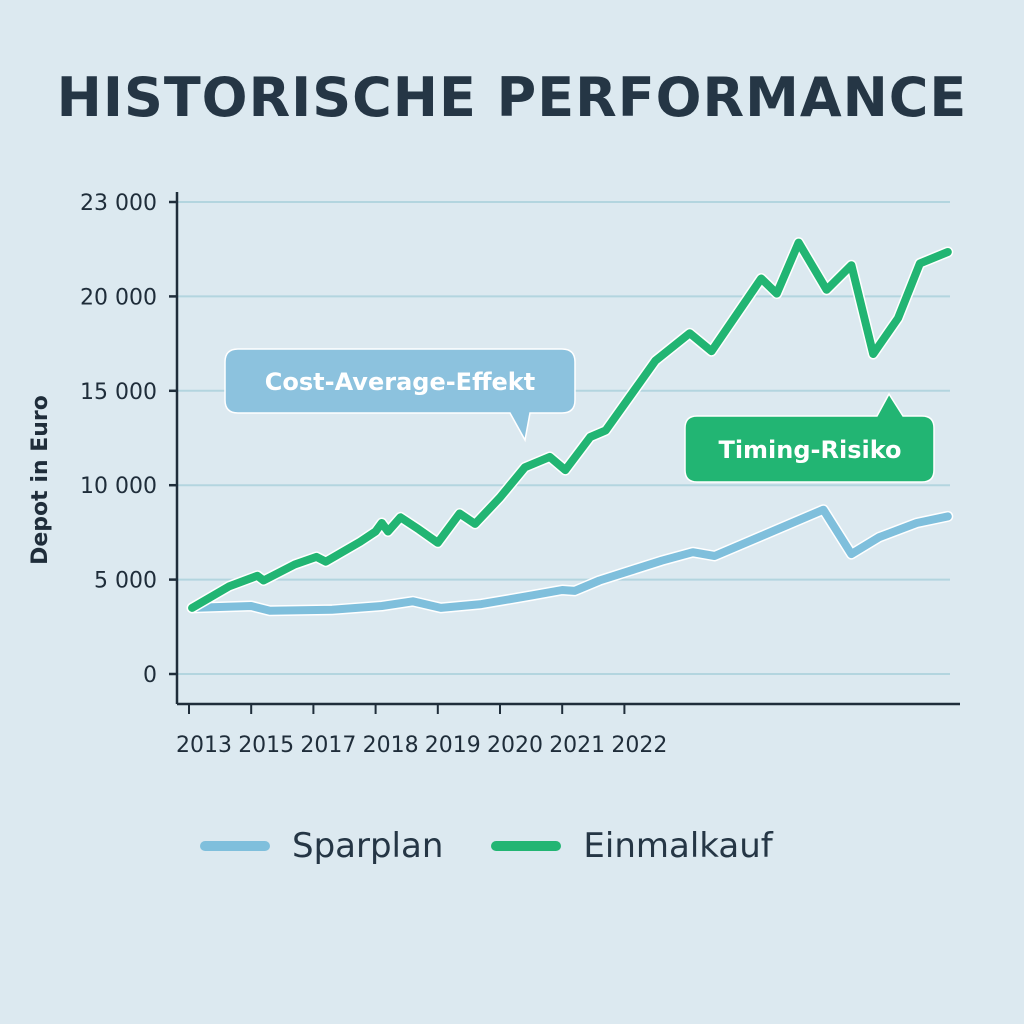 The width and height of the screenshot is (1024, 1024). What do you see at coordinates (328, 745) in the screenshot?
I see `x-tick-label: 2017` at bounding box center [328, 745].